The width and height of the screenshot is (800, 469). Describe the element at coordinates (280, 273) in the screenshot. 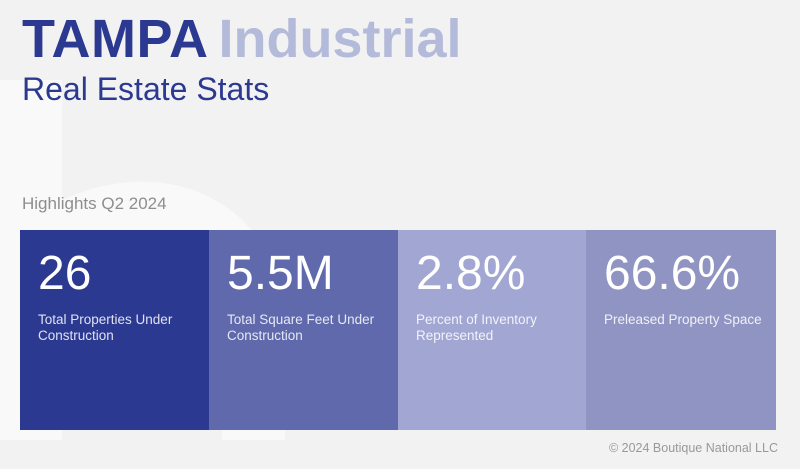

I see `stat-value: 5.5M` at that location.